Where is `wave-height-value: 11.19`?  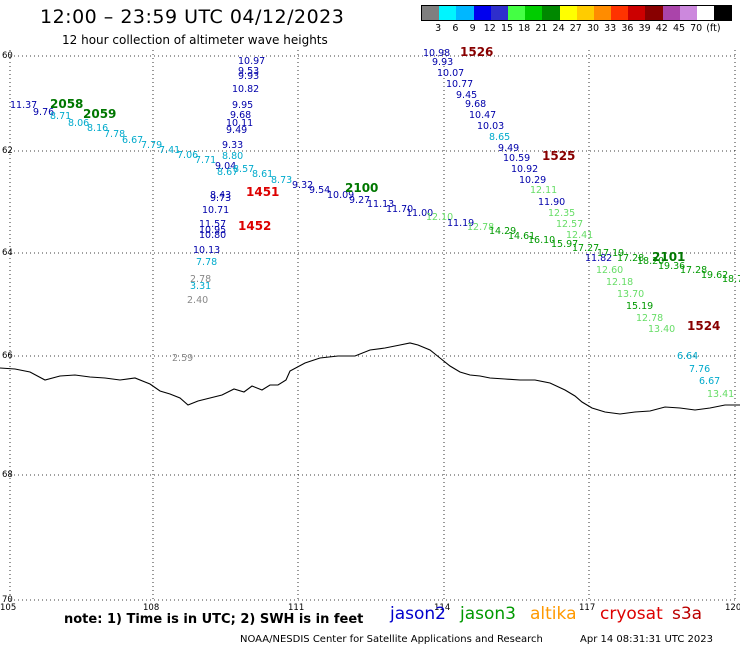 wave-height-value: 11.19 is located at coordinates (460, 223).